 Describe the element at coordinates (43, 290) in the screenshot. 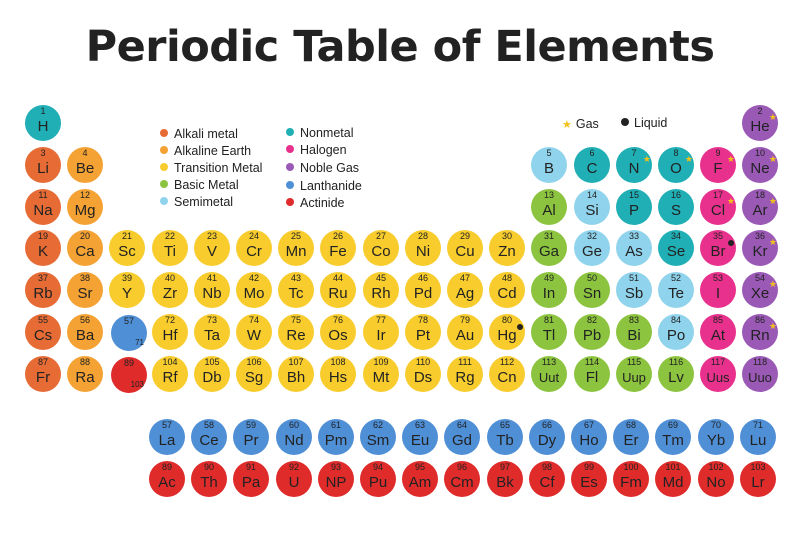

I see `element-rb: 37 Rb` at that location.